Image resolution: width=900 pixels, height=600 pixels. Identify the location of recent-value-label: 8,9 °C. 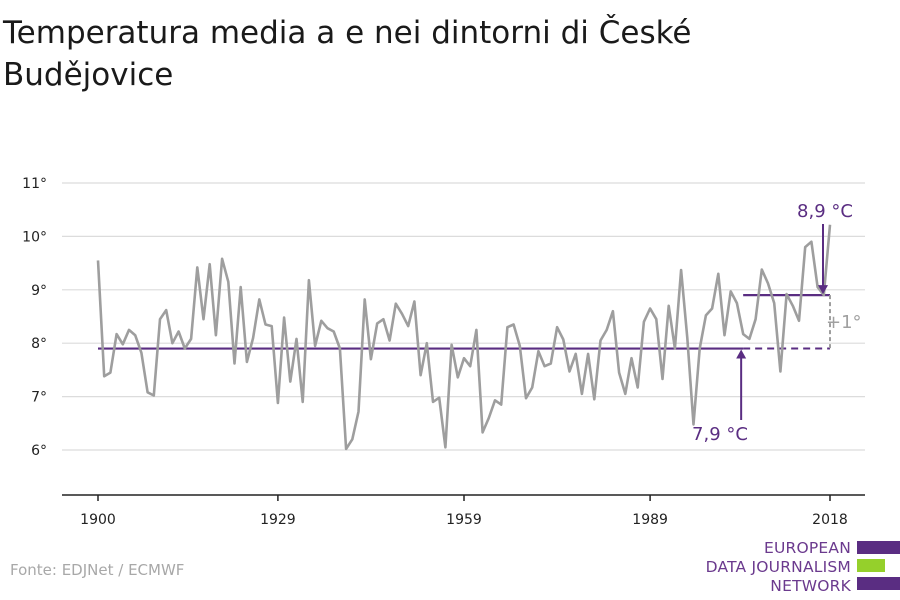
(825, 211).